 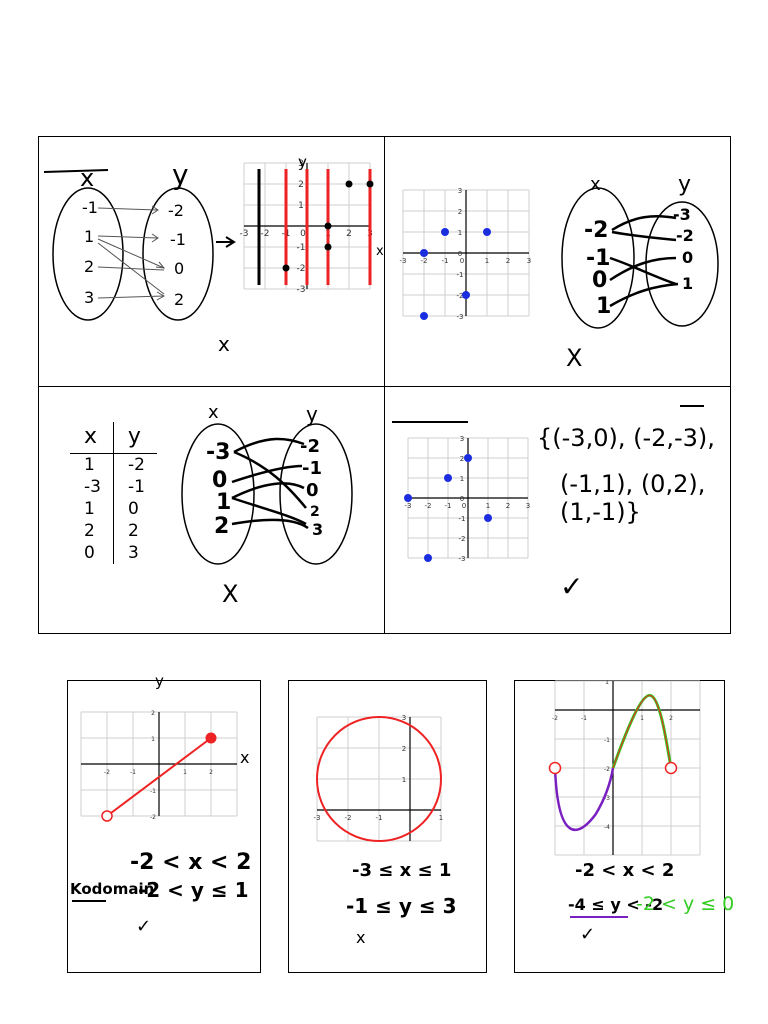 I want to click on p2-codomain-label: y, so click(x=685, y=184).